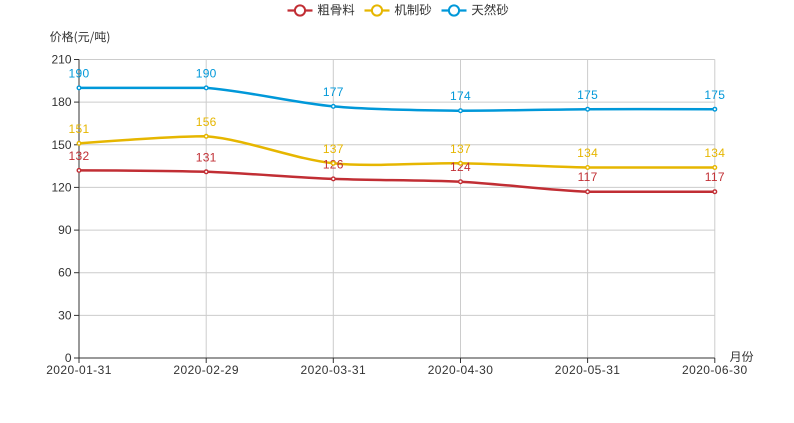  I want to click on svg-text: 156, so click(206, 122).